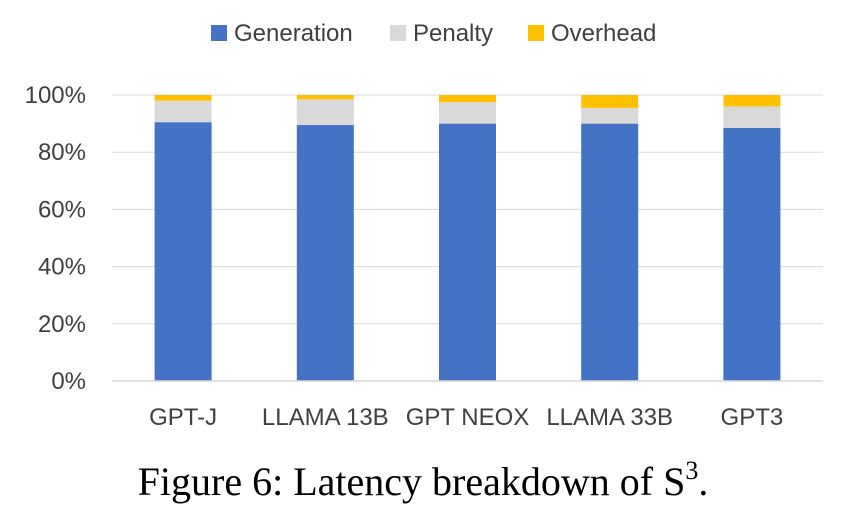 This screenshot has width=846, height=524. I want to click on y-tick-label: 60%, so click(62, 209).